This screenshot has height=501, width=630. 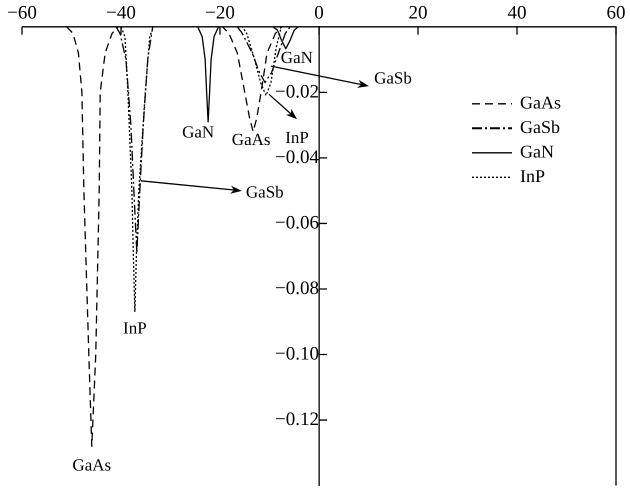 What do you see at coordinates (297, 419) in the screenshot?
I see `y-tick-label: −0.12` at bounding box center [297, 419].